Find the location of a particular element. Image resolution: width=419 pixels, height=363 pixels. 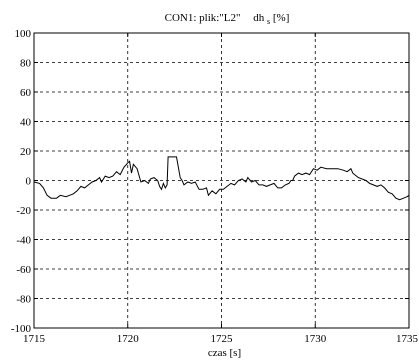

x-tick-label: 1715 is located at coordinates (34, 339).